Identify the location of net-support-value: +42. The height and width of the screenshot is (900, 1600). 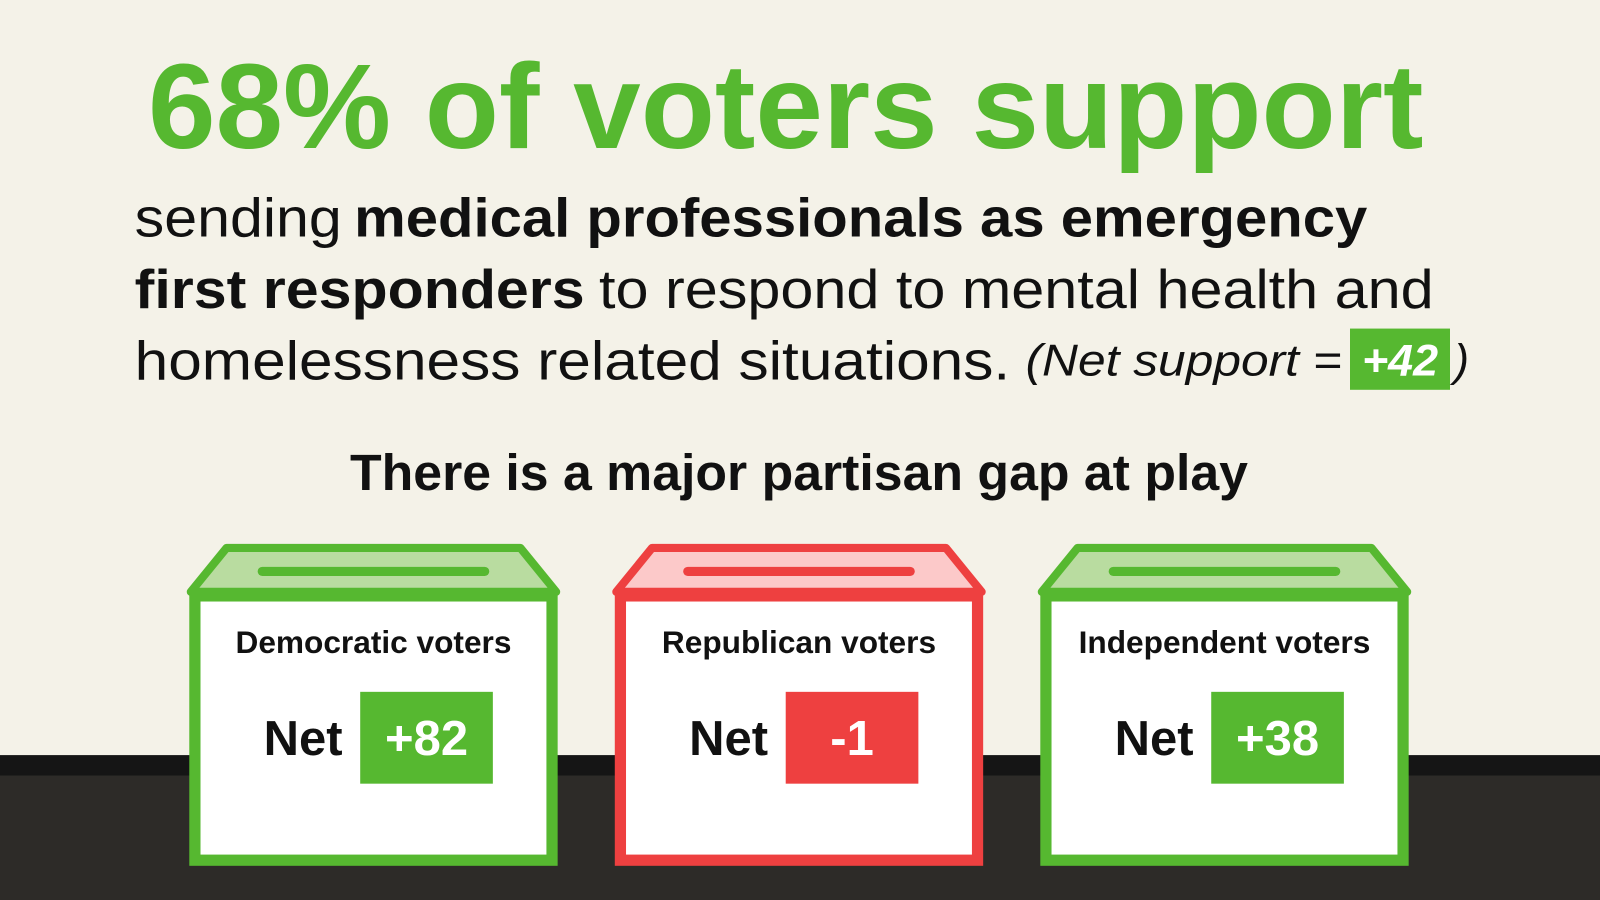
(1400, 360).